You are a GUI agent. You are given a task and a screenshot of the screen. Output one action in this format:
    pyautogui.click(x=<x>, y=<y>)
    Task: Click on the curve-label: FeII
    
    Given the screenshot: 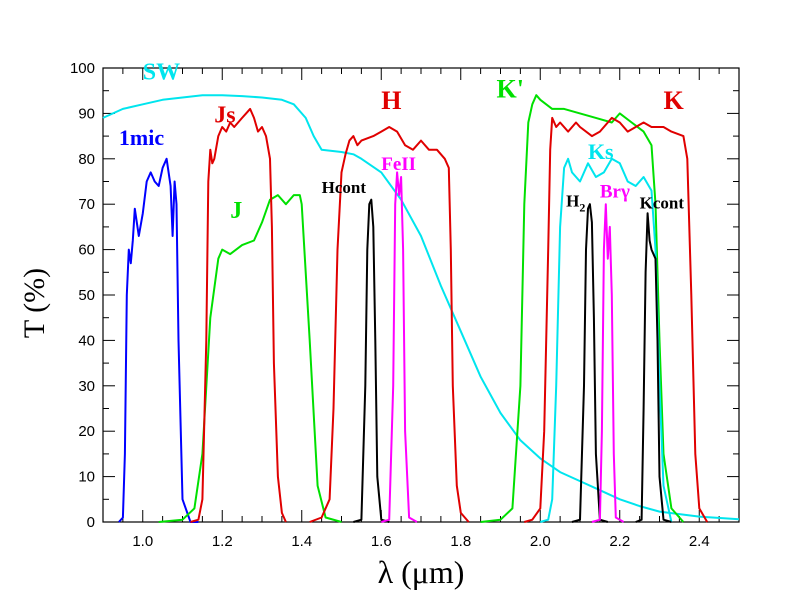 What is the action you would take?
    pyautogui.click(x=398, y=164)
    